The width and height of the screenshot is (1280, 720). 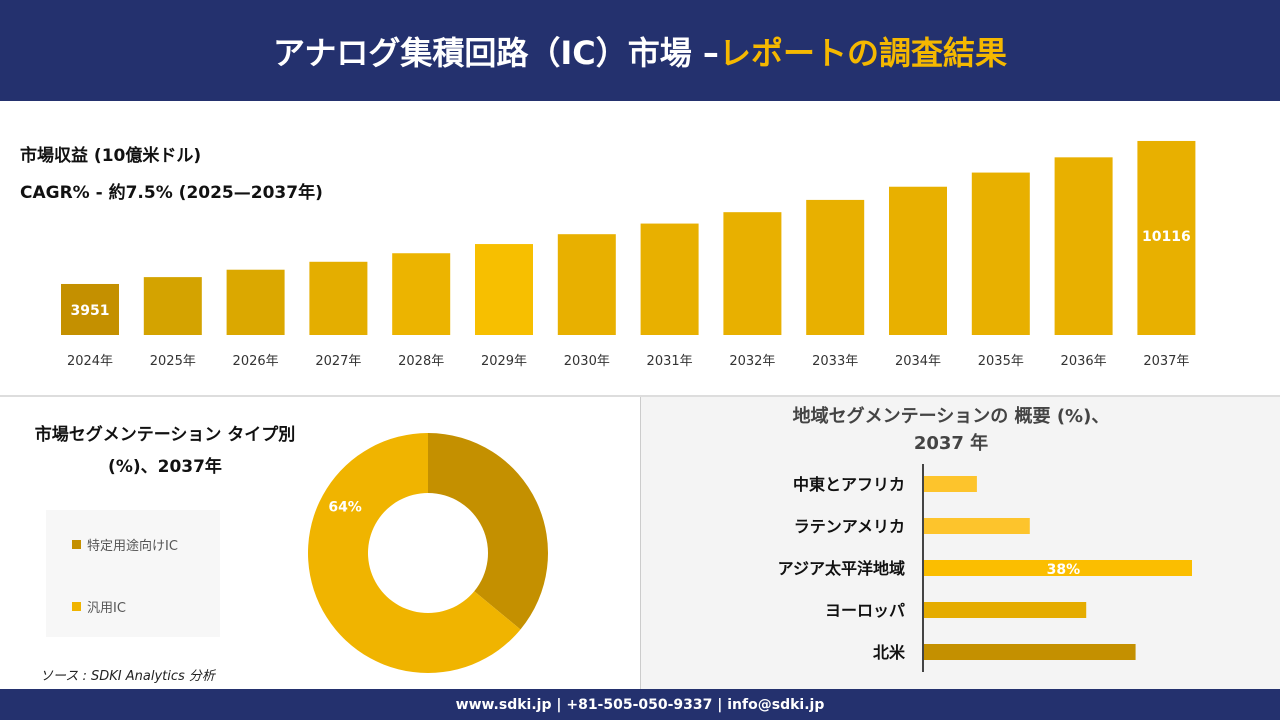 I want to click on donut-legend: 特定用途向けIC 汎用IC, so click(x=133, y=573).